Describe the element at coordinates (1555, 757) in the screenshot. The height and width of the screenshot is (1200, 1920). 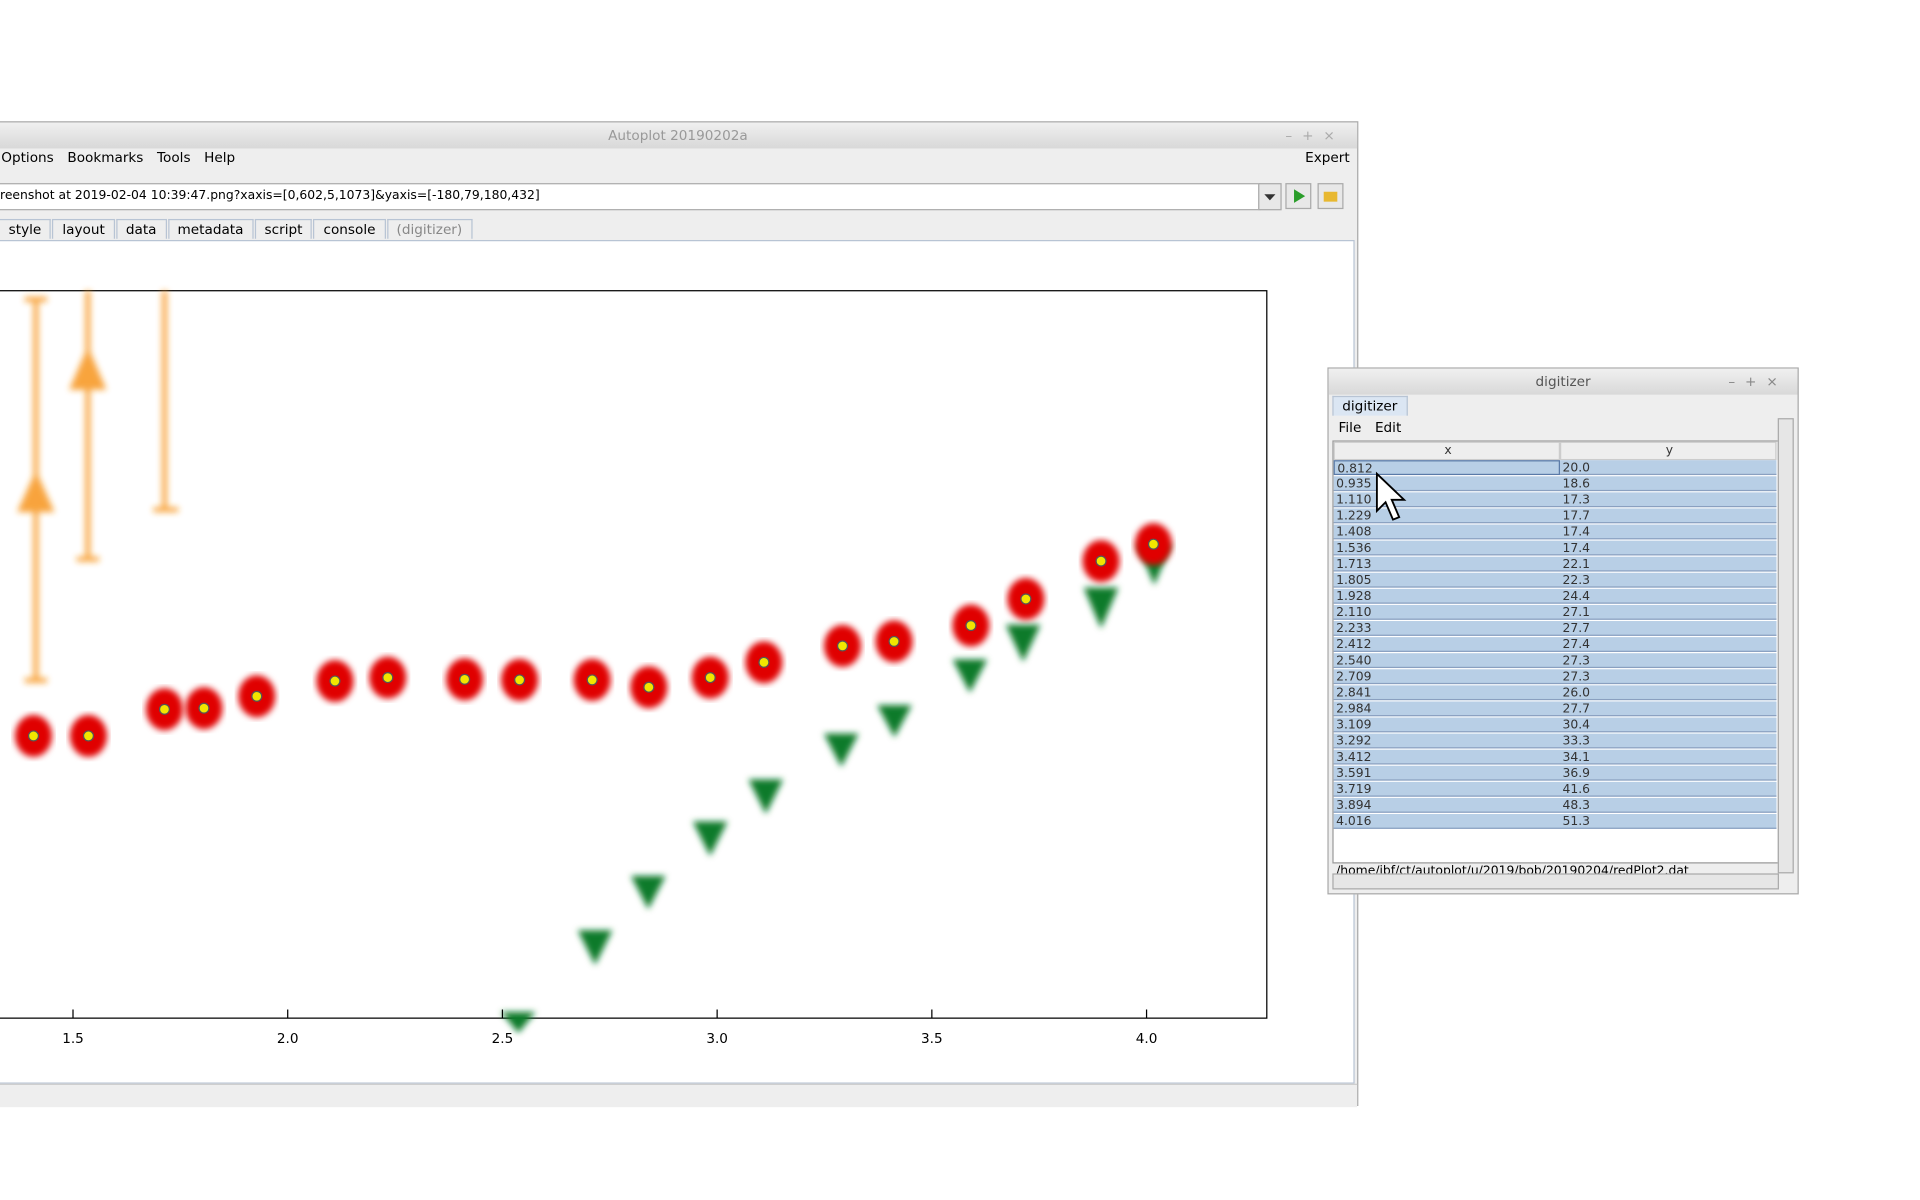
I see `table-row: 3.412 34.1` at that location.